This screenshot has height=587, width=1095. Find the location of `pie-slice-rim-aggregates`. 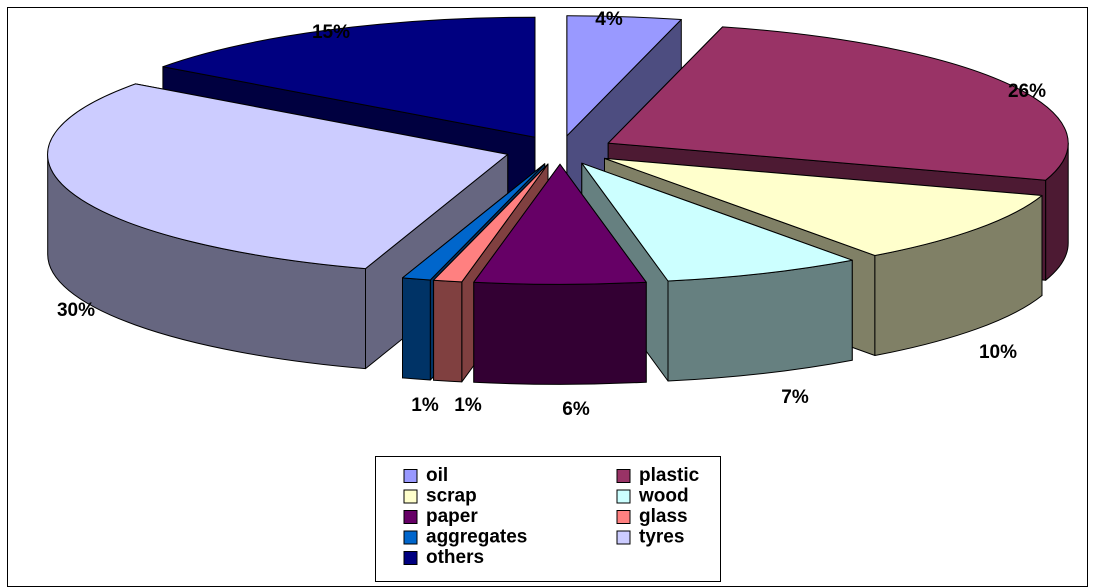

pie-slice-rim-aggregates is located at coordinates (416, 329).